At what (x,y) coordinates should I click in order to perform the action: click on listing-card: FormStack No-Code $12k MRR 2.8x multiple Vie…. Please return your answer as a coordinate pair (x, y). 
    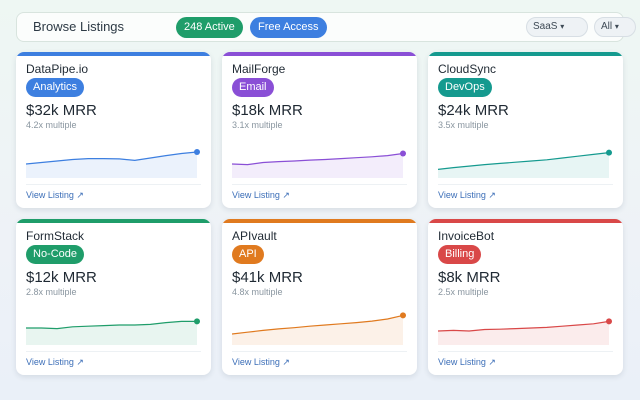
    Looking at the image, I should click on (113, 297).